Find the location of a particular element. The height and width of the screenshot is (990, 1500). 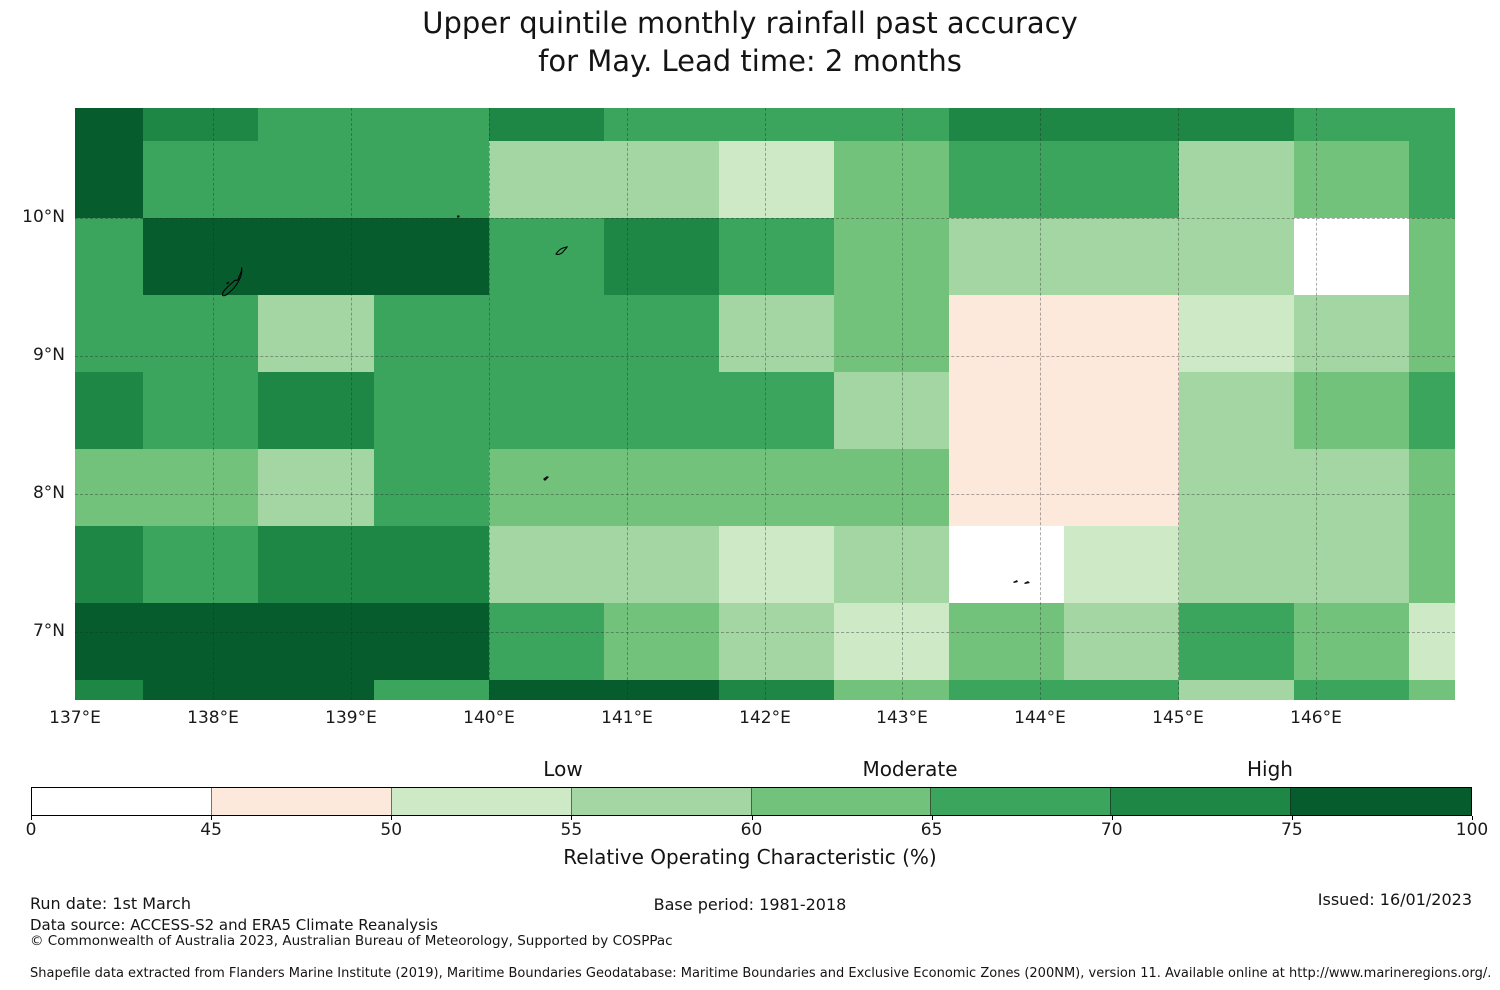

x-tick-label: 139°E is located at coordinates (351, 718).